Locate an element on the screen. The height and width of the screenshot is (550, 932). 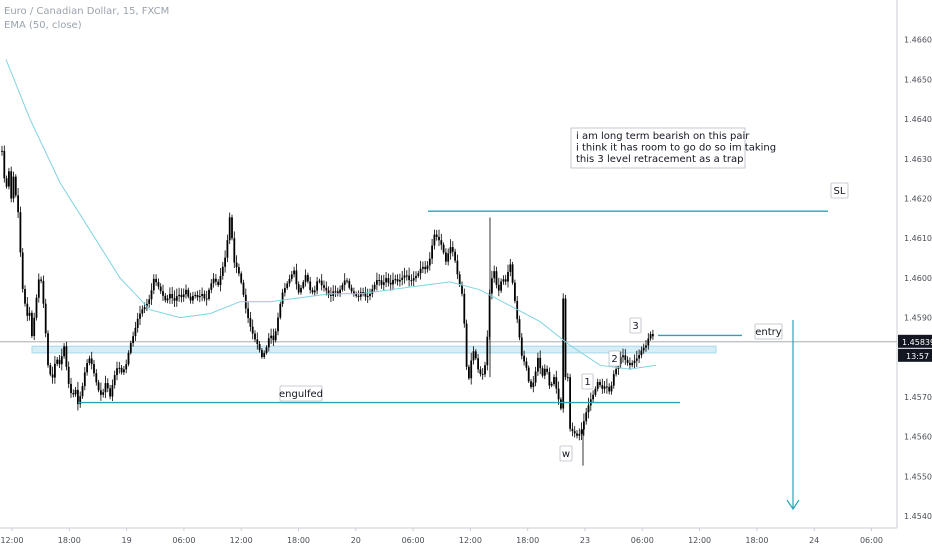
price-tick-label: 1.45500 is located at coordinates (918, 476).